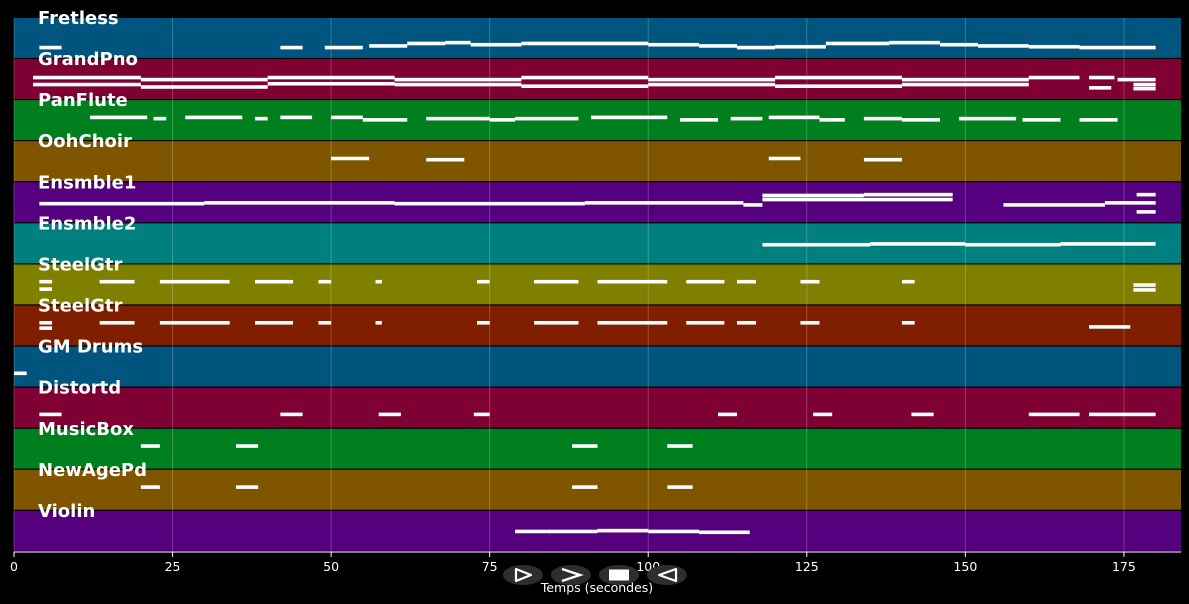 The width and height of the screenshot is (1189, 604). I want to click on track-label: Ensmble1, so click(87, 182).